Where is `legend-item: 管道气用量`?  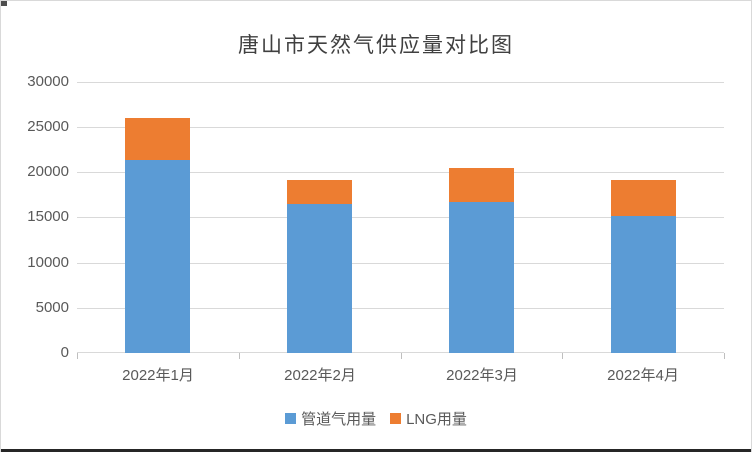
legend-item: 管道气用量 is located at coordinates (330, 418).